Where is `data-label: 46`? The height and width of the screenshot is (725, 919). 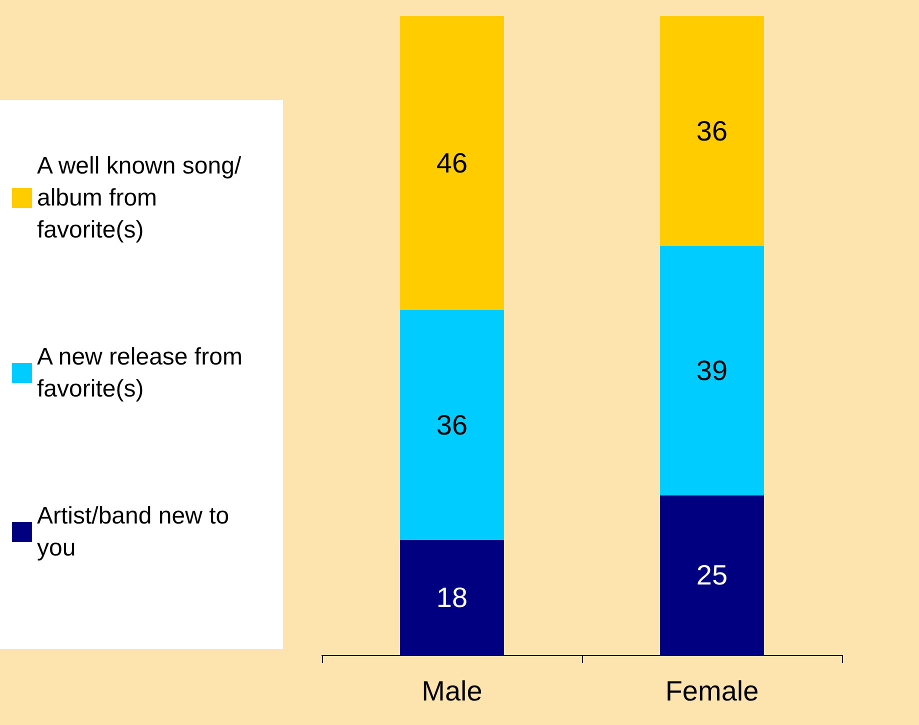
data-label: 46 is located at coordinates (452, 162).